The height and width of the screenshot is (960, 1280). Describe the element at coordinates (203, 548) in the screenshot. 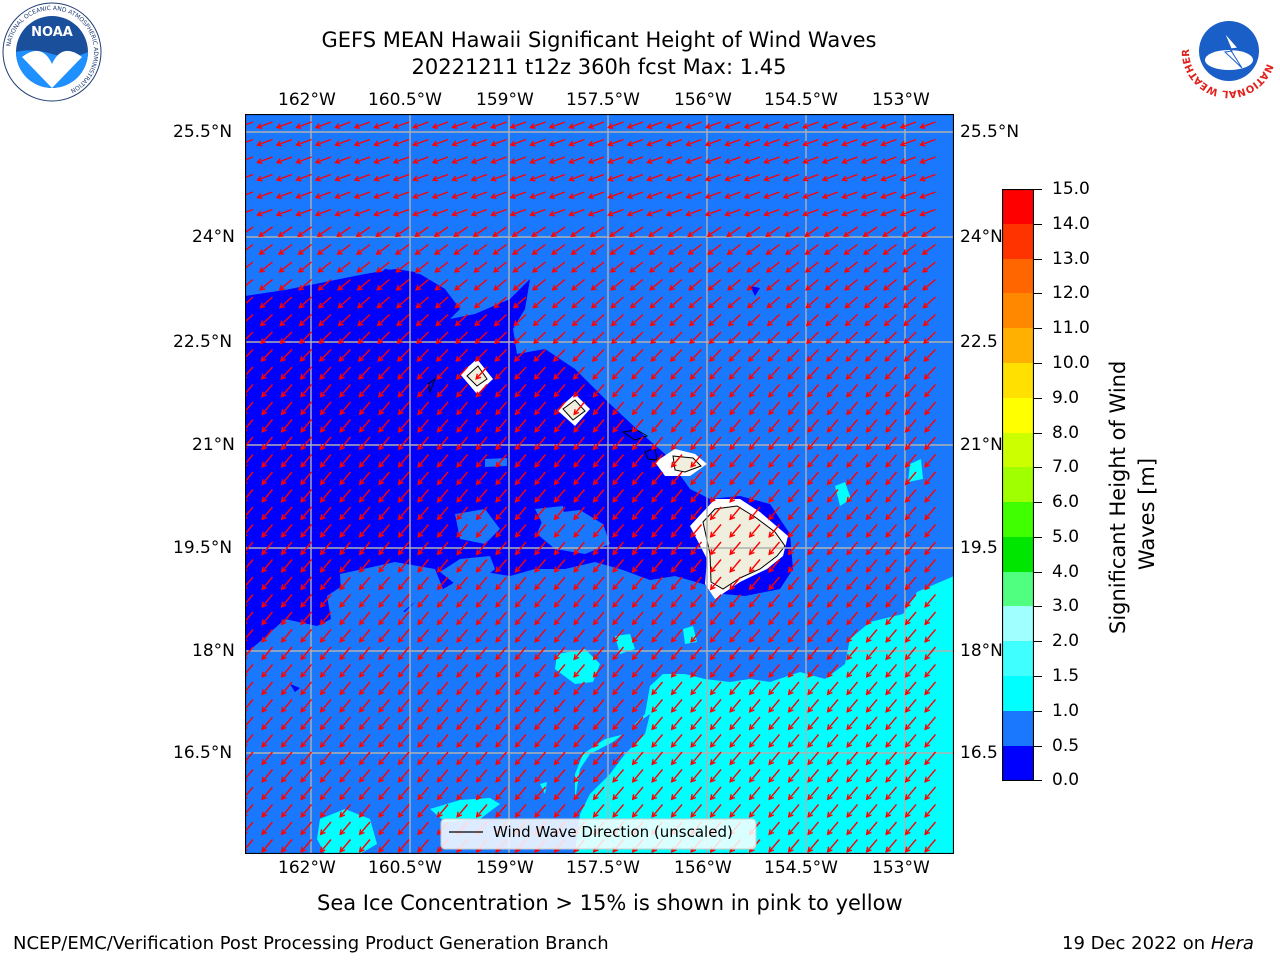

I see `lat-label: 19.5°N` at that location.